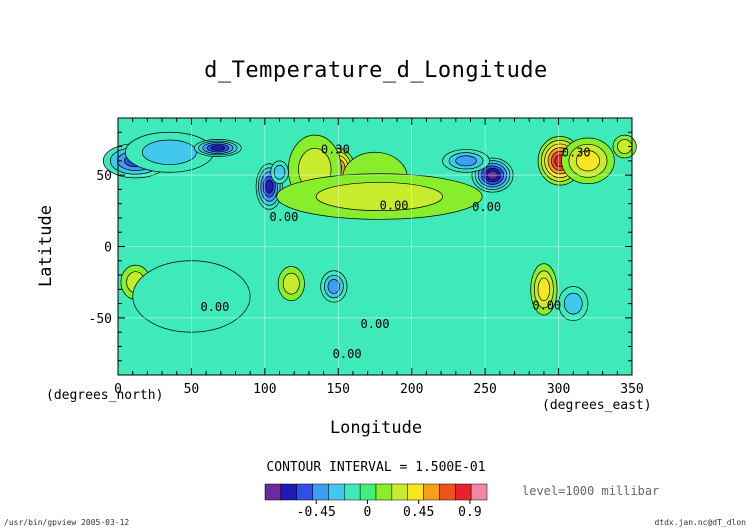 Image resolution: width=752 pixels, height=532 pixels. What do you see at coordinates (597, 405) in the screenshot?
I see `x-axis-unit: (degrees_east)` at bounding box center [597, 405].